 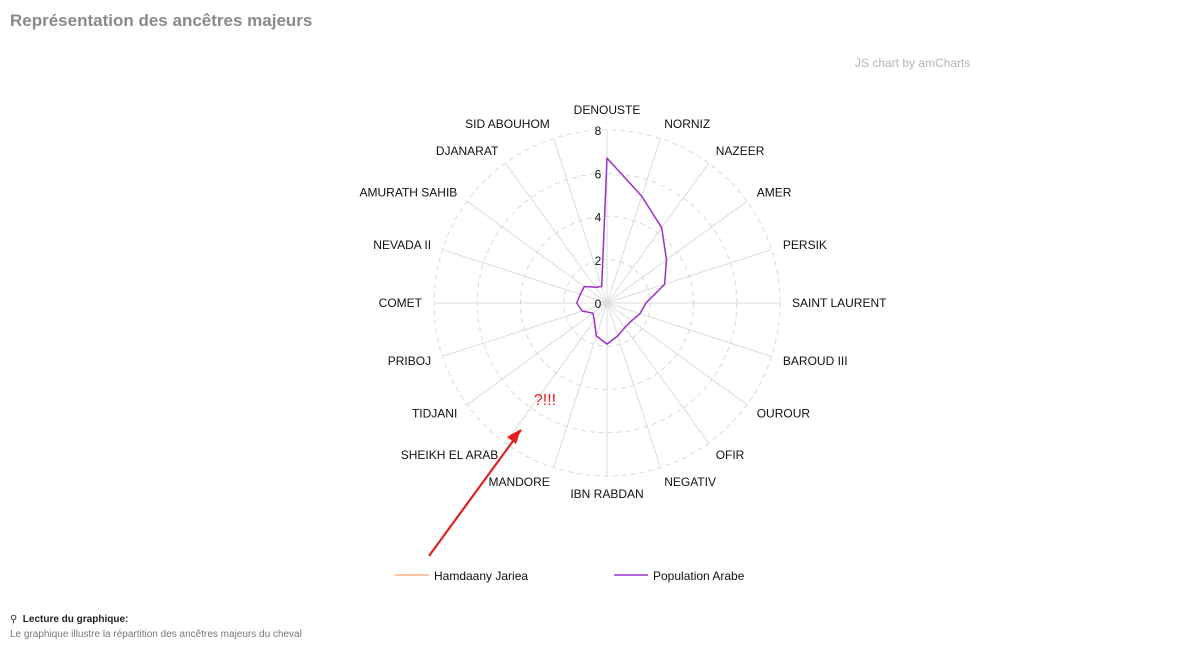 What do you see at coordinates (913, 63) in the screenshot?
I see `chart-credit-link: JS chart by amCharts` at bounding box center [913, 63].